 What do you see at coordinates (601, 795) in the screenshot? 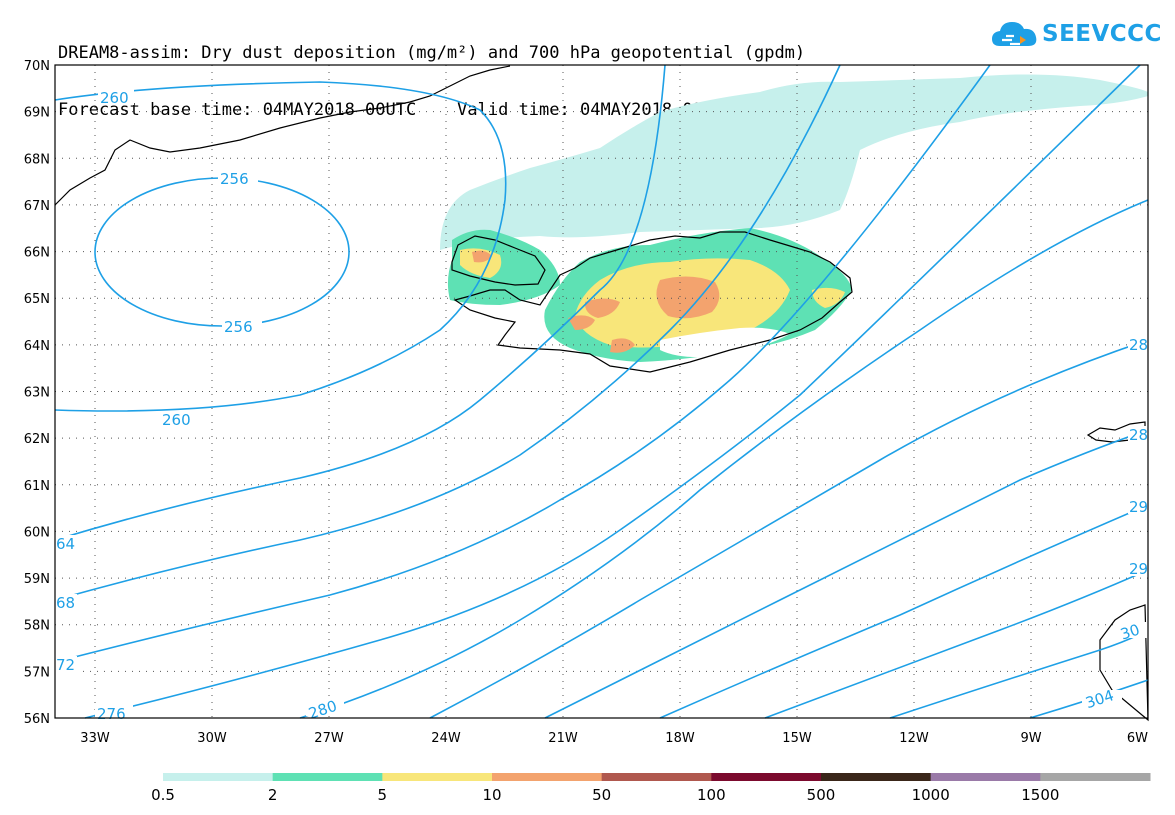
I see `legend-label: 50` at bounding box center [601, 795].